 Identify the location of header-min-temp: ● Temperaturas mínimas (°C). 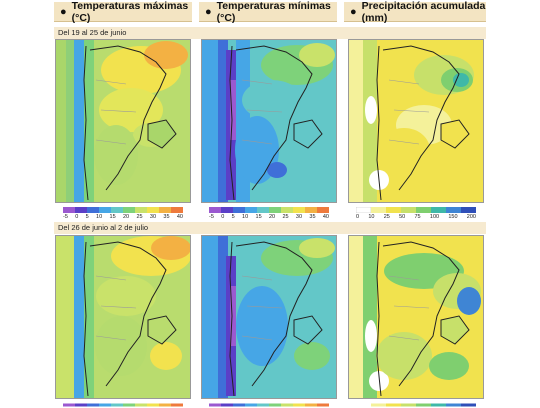
(268, 12).